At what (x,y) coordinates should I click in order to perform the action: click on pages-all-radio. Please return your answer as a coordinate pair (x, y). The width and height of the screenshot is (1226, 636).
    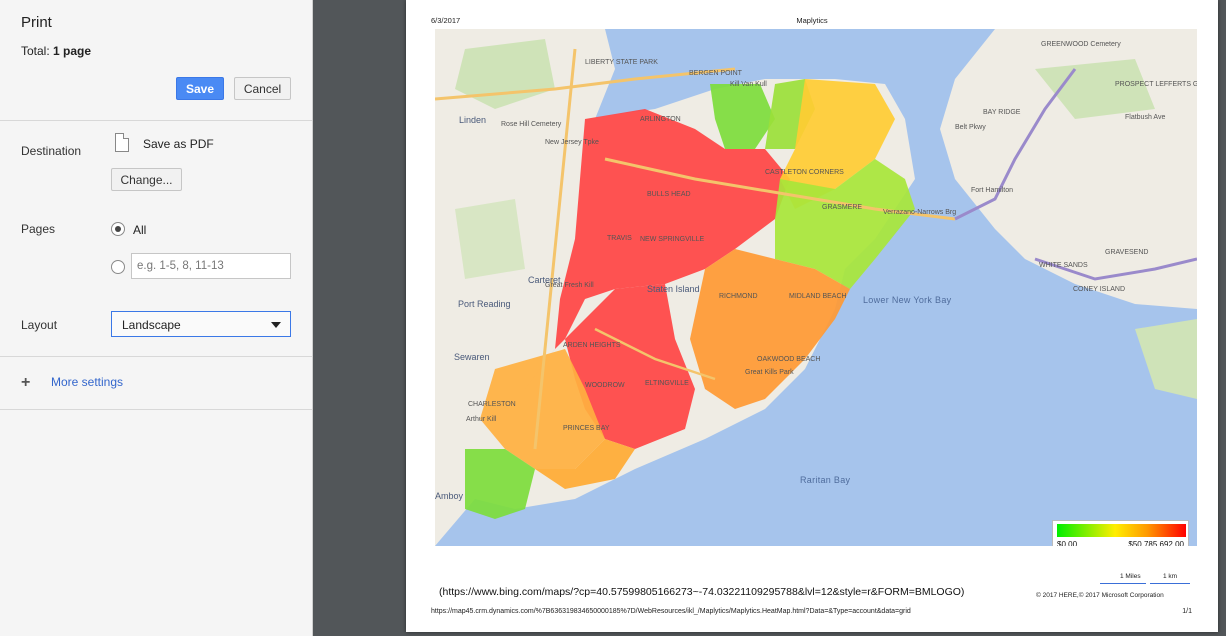
    Looking at the image, I should click on (118, 229).